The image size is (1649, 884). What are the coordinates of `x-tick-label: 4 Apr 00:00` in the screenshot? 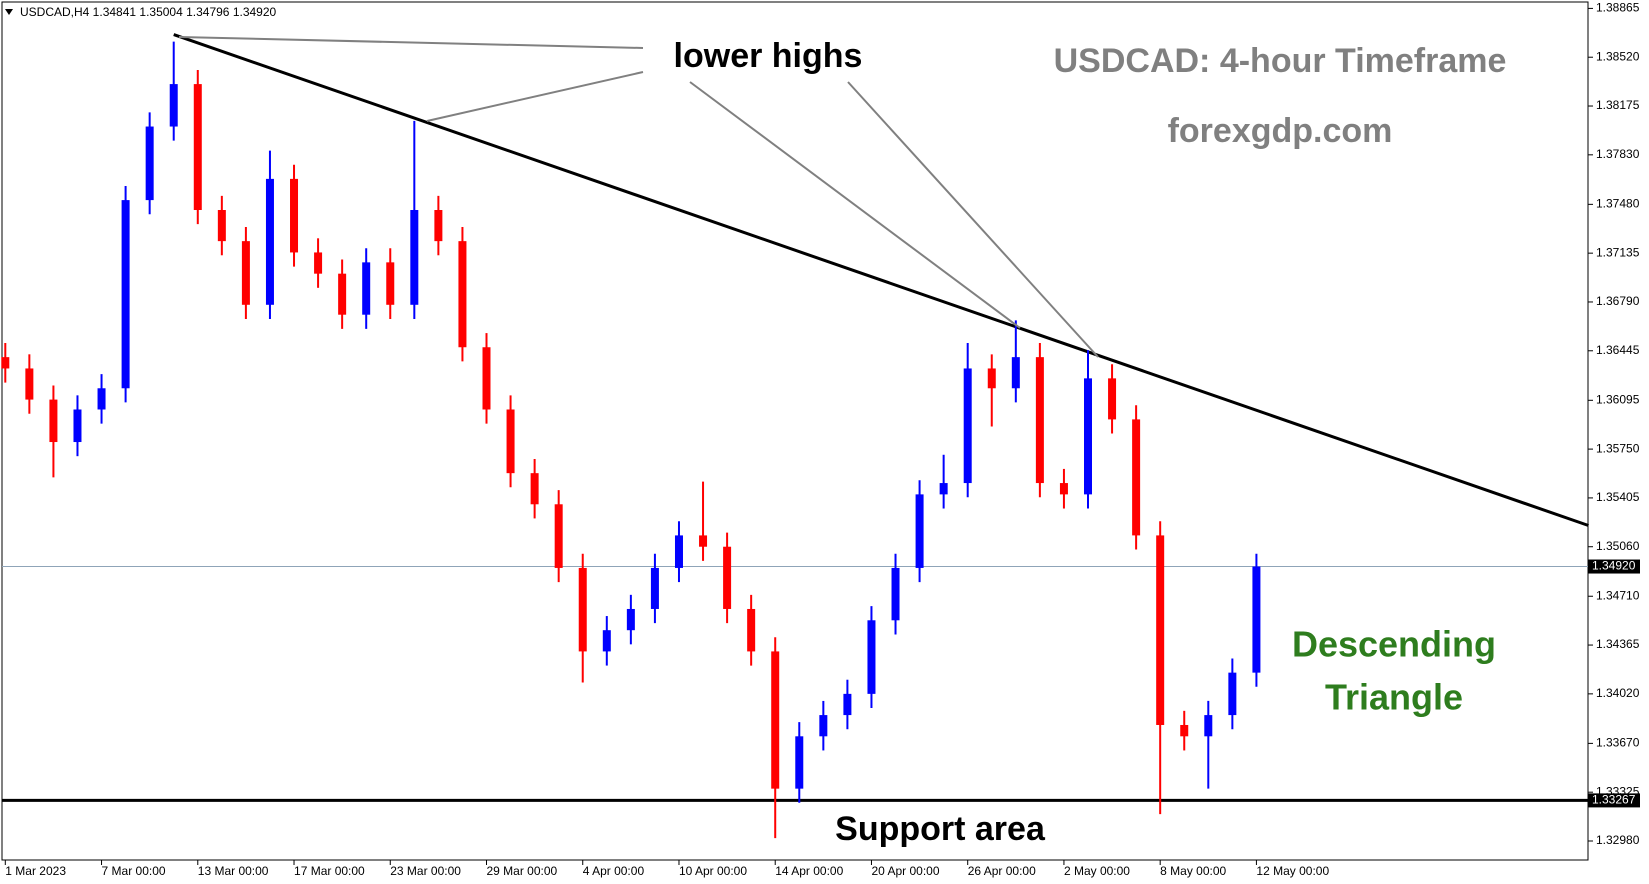 It's located at (614, 871).